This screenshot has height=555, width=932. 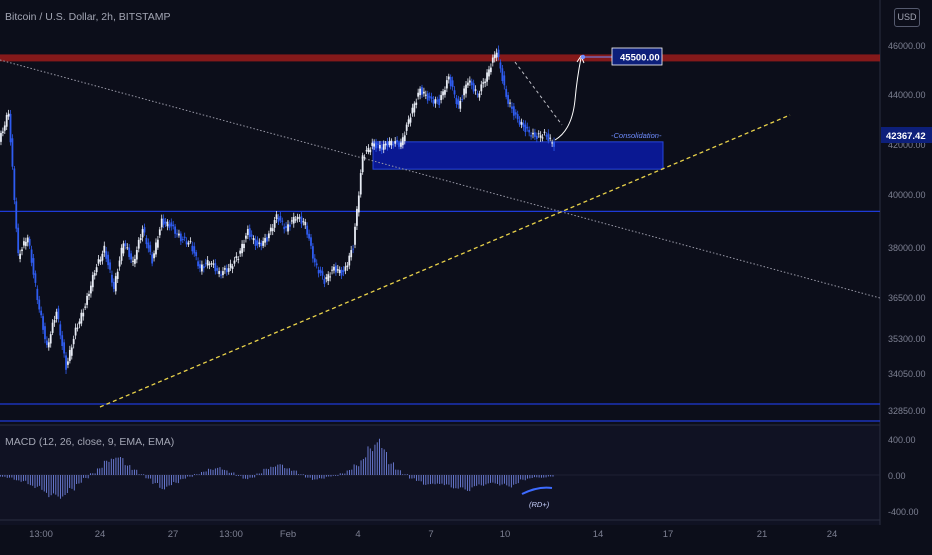 What do you see at coordinates (357, 534) in the screenshot?
I see `time-tick-label: 4` at bounding box center [357, 534].